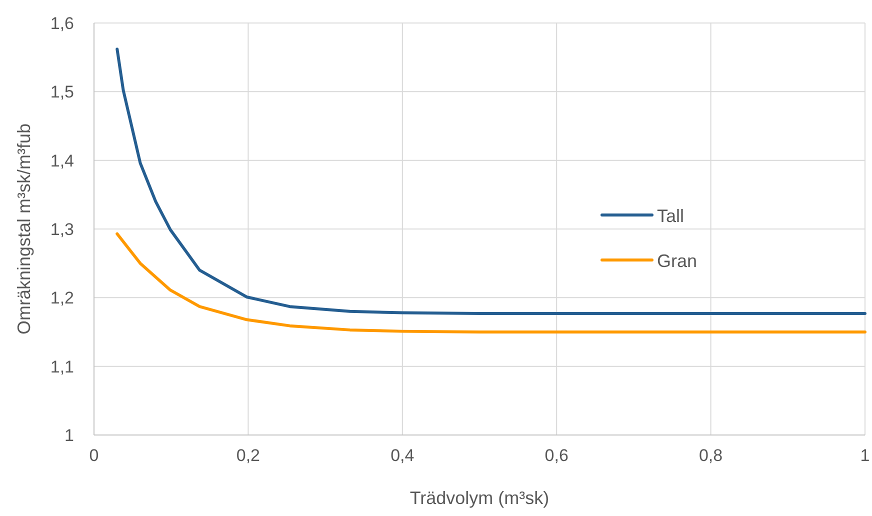 The image size is (872, 516). What do you see at coordinates (24, 229) in the screenshot?
I see `y-axis-title: Omräkningstal m³sk/m³fub` at bounding box center [24, 229].